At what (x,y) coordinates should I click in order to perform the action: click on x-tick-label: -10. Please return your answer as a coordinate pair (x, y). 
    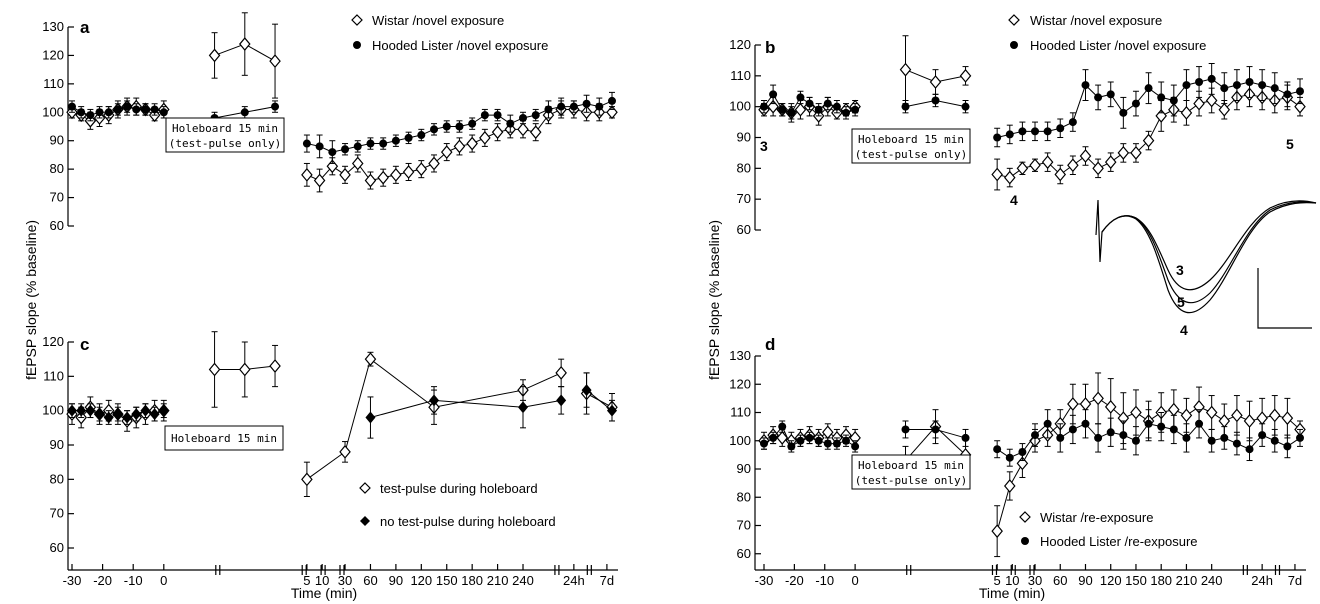
    Looking at the image, I should click on (133, 580).